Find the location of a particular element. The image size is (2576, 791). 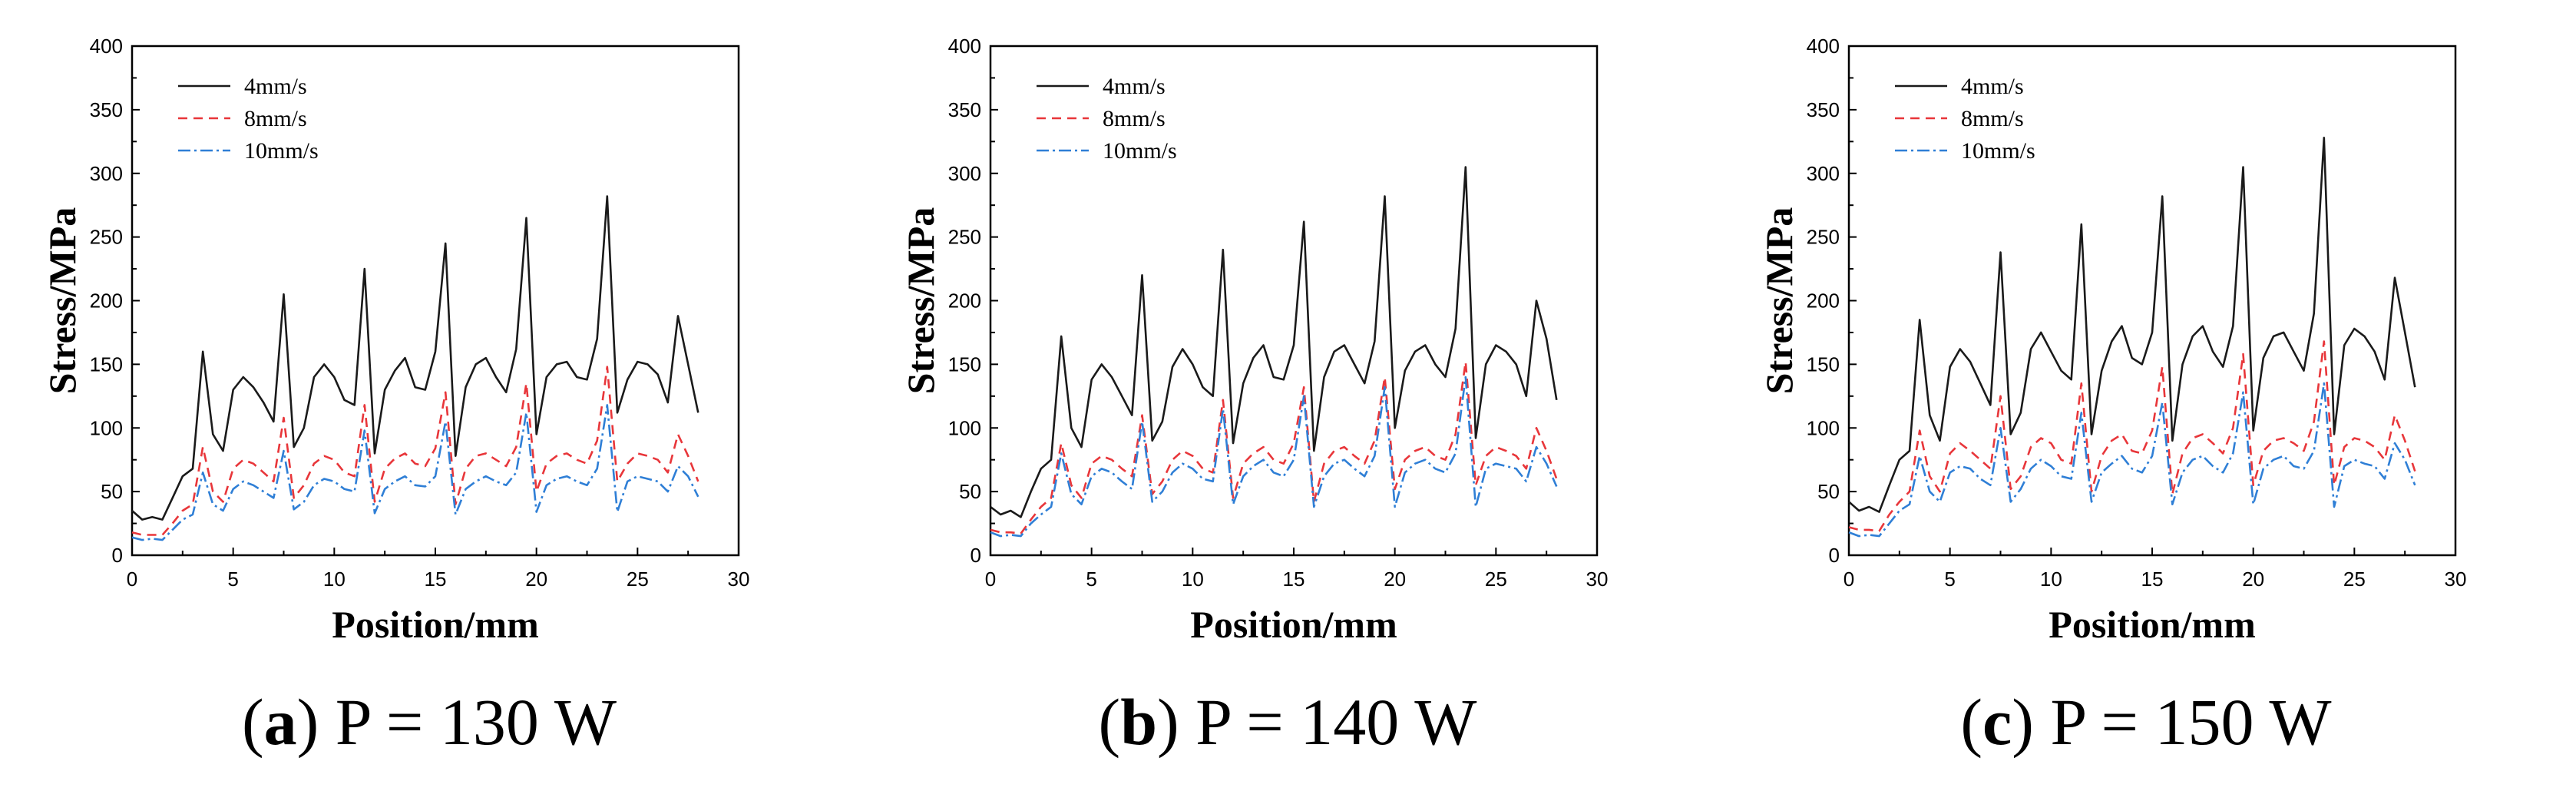

caption-a-text: P = 130 W is located at coordinates (468, 722).